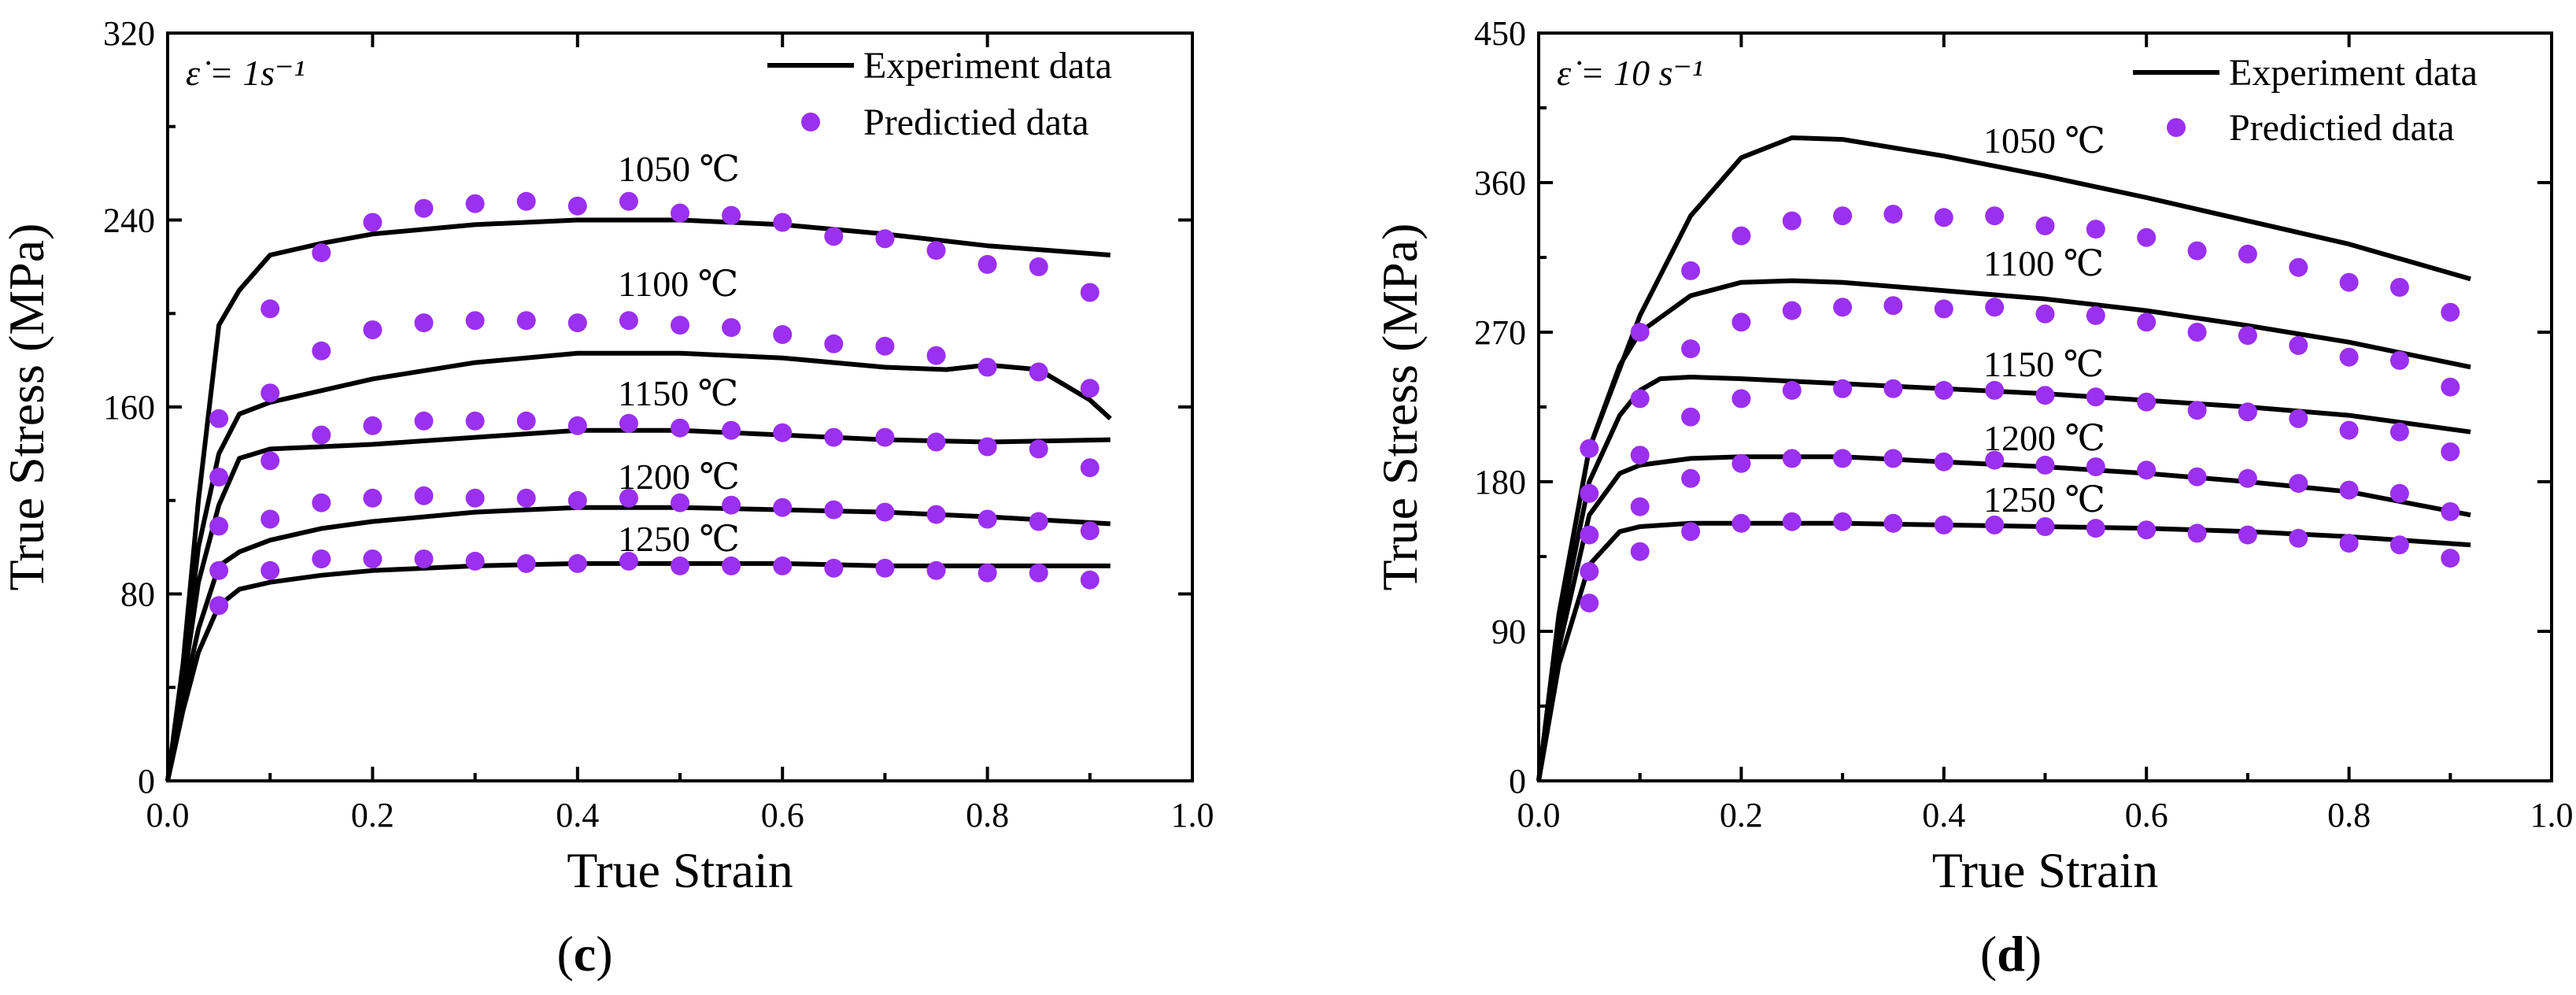  What do you see at coordinates (2011, 954) in the screenshot?
I see `panel-label-d: (d)` at bounding box center [2011, 954].